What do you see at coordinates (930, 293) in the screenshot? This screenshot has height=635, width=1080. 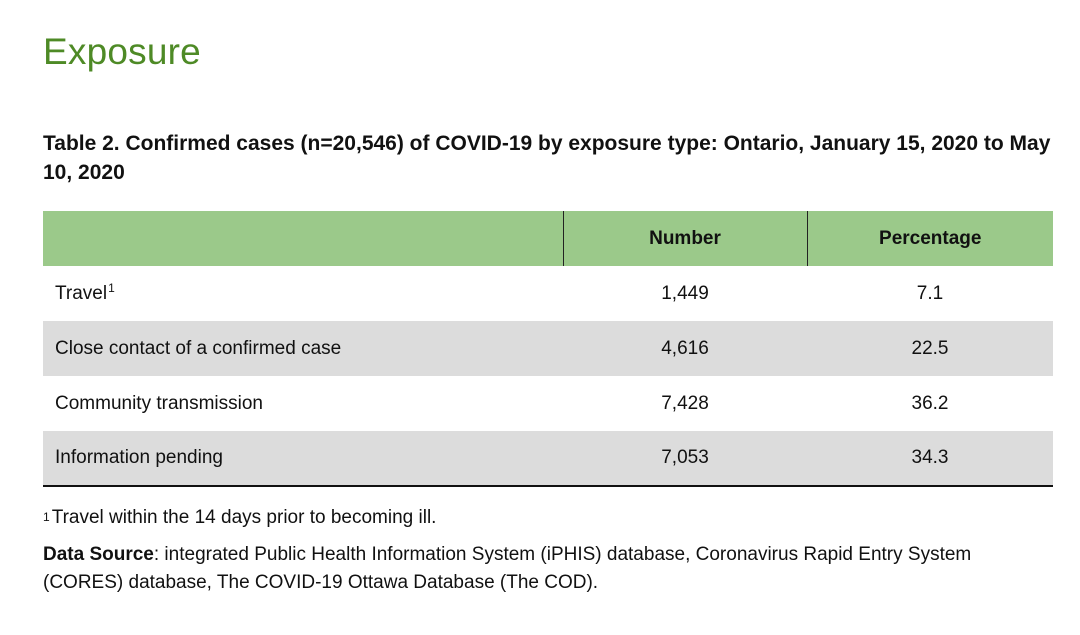 I see `percentage-cell: 7.1` at bounding box center [930, 293].